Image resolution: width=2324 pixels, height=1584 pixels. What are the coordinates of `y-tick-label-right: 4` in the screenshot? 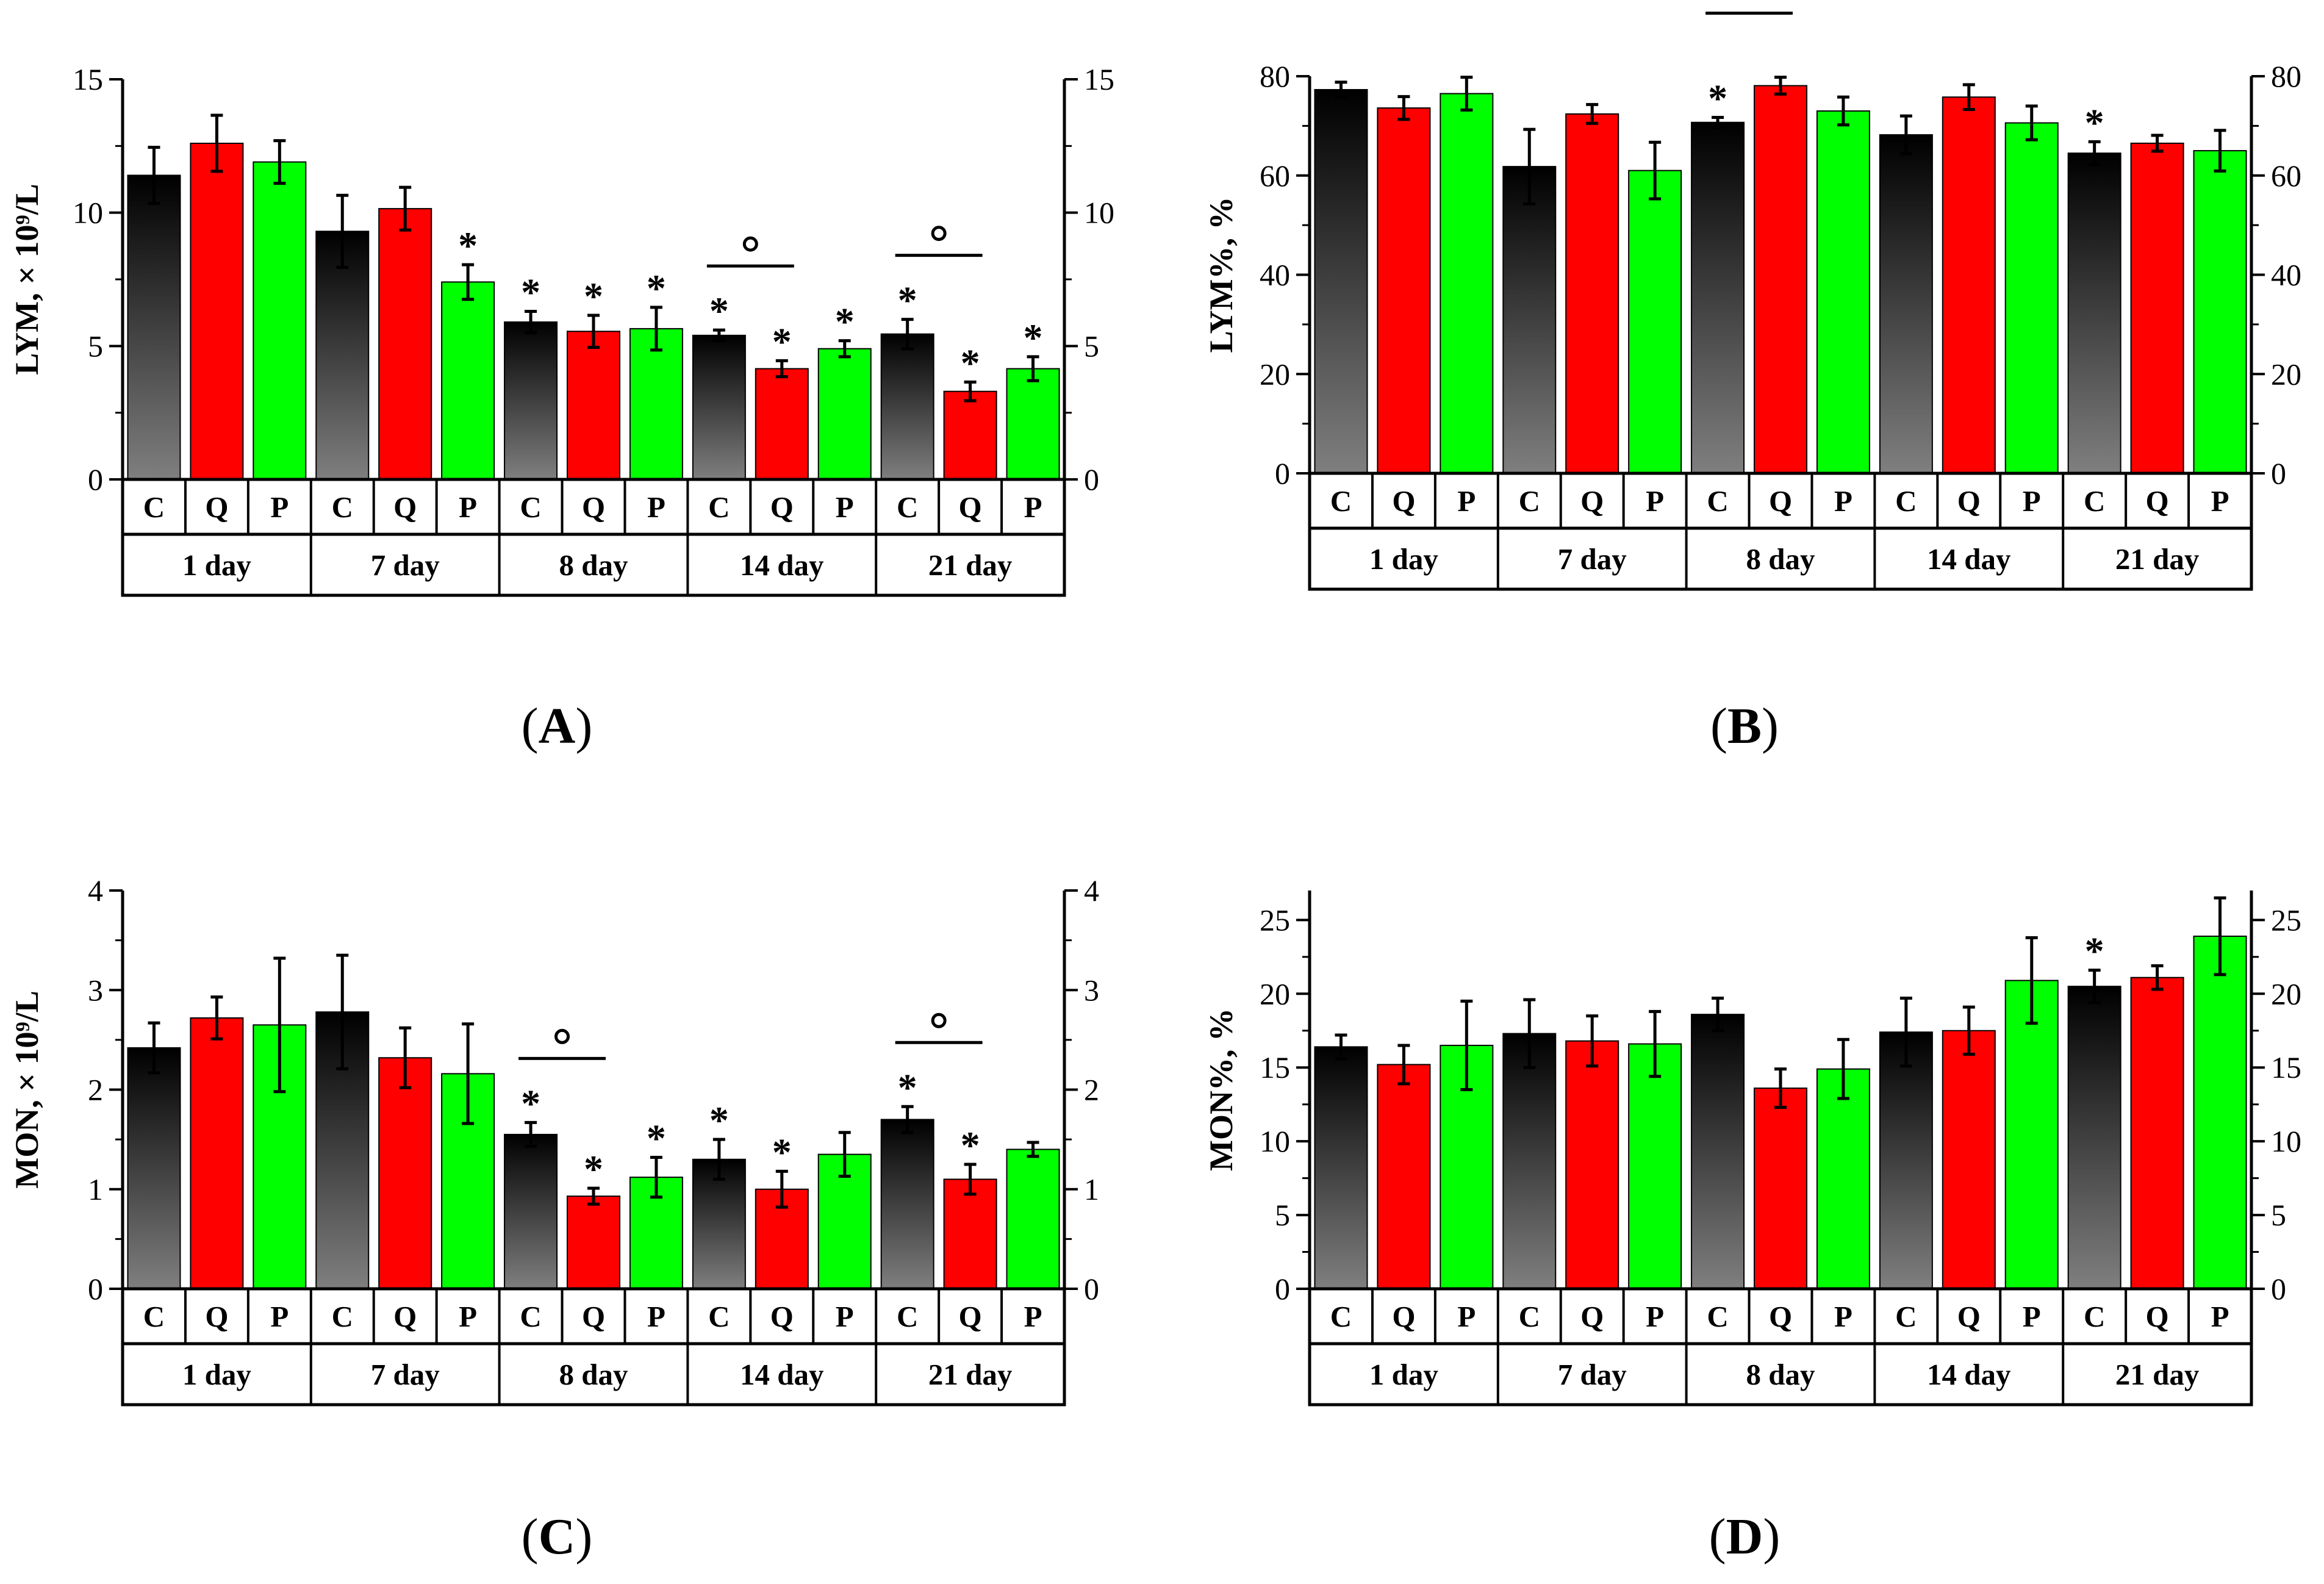 It's located at (1091, 890).